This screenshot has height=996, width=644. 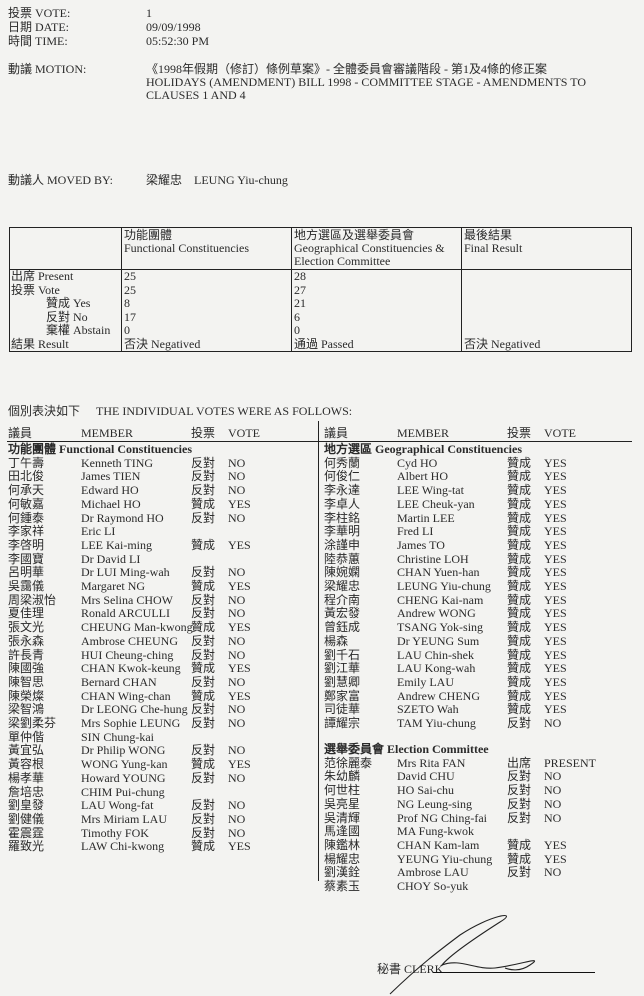 I want to click on member-name-zh: 吳靄儀, so click(x=26, y=586).